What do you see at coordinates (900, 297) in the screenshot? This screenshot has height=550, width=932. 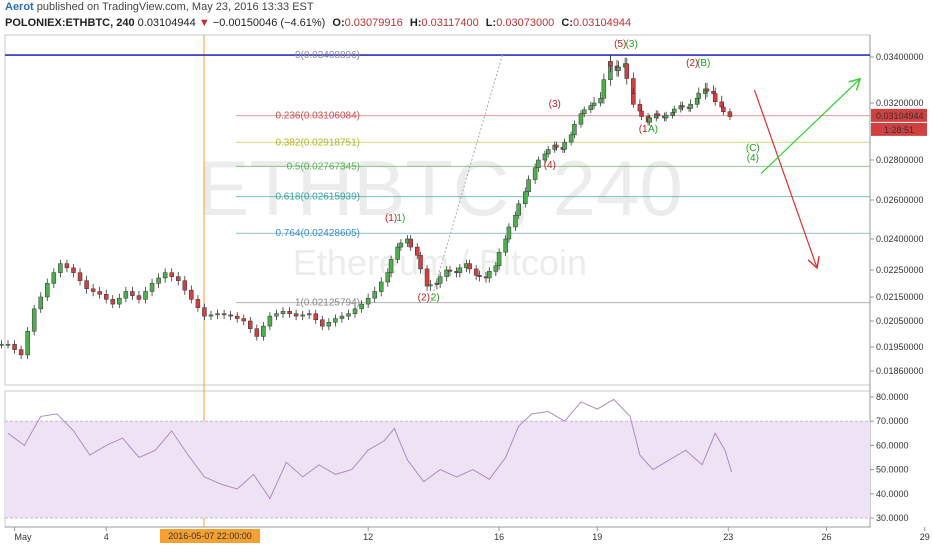 I see `y-tick-label: 0.02150000` at bounding box center [900, 297].